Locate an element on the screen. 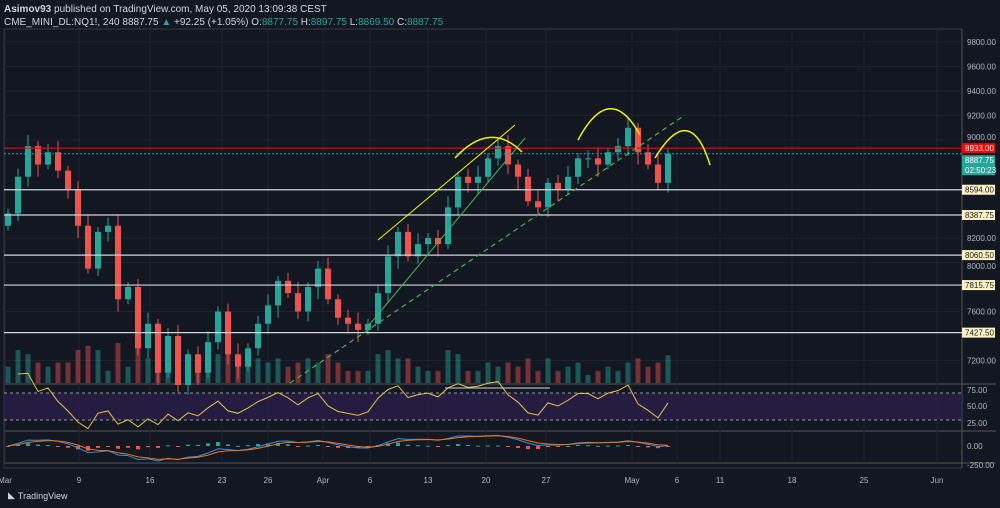  rsi-line is located at coordinates (343, 401).